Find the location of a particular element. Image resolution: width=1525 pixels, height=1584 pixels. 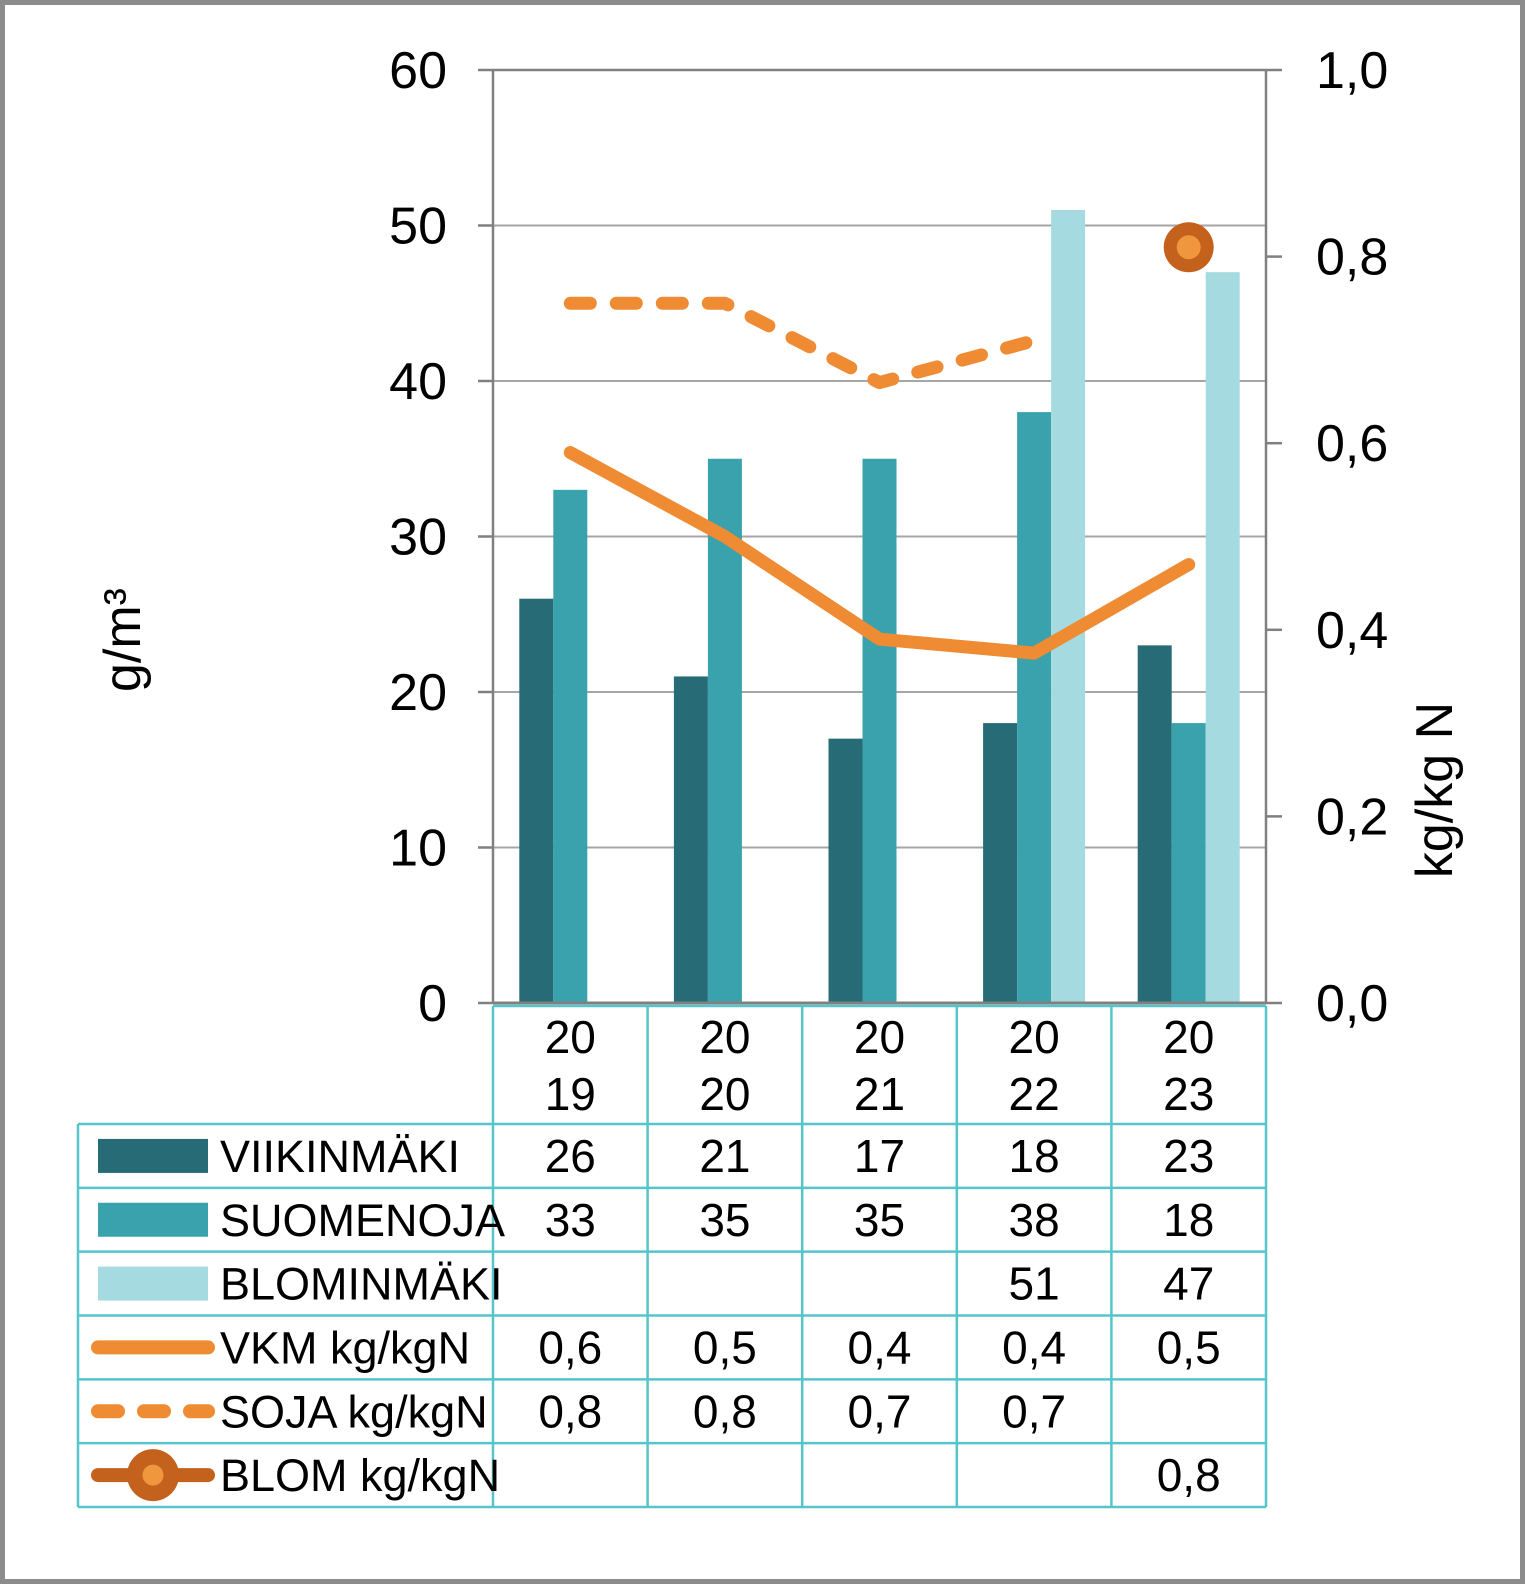

left-axis-title: g/m³ is located at coordinates (123, 640).